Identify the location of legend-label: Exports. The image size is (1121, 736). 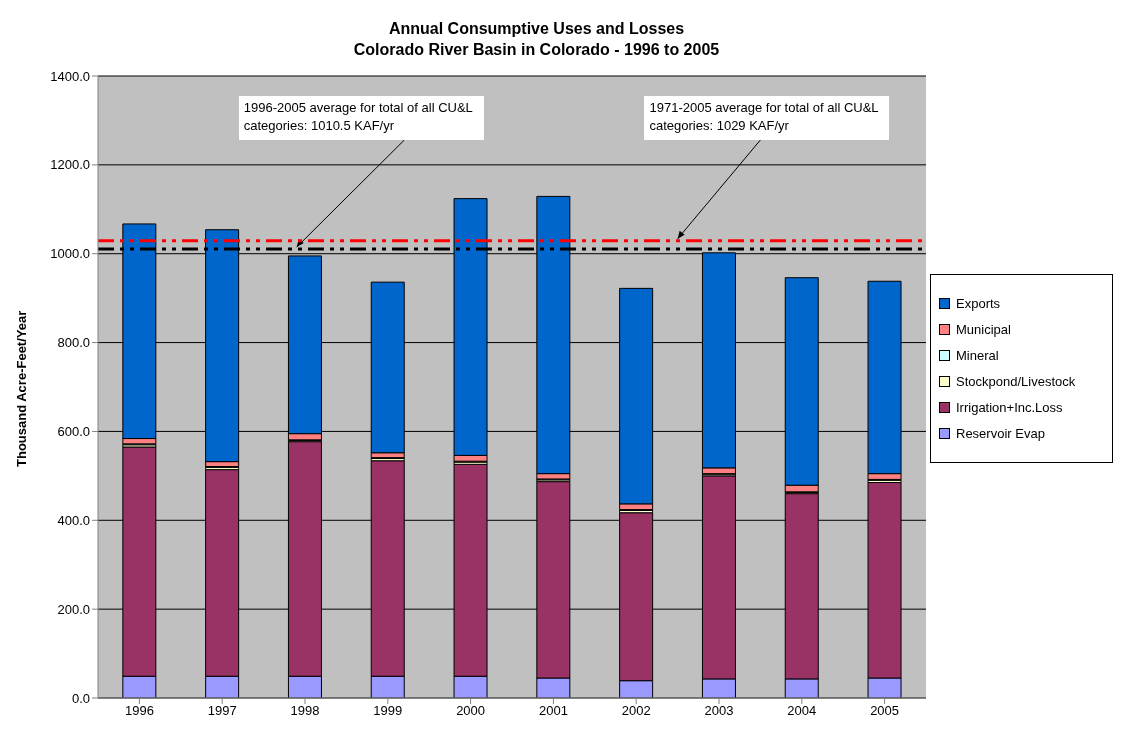
(978, 303).